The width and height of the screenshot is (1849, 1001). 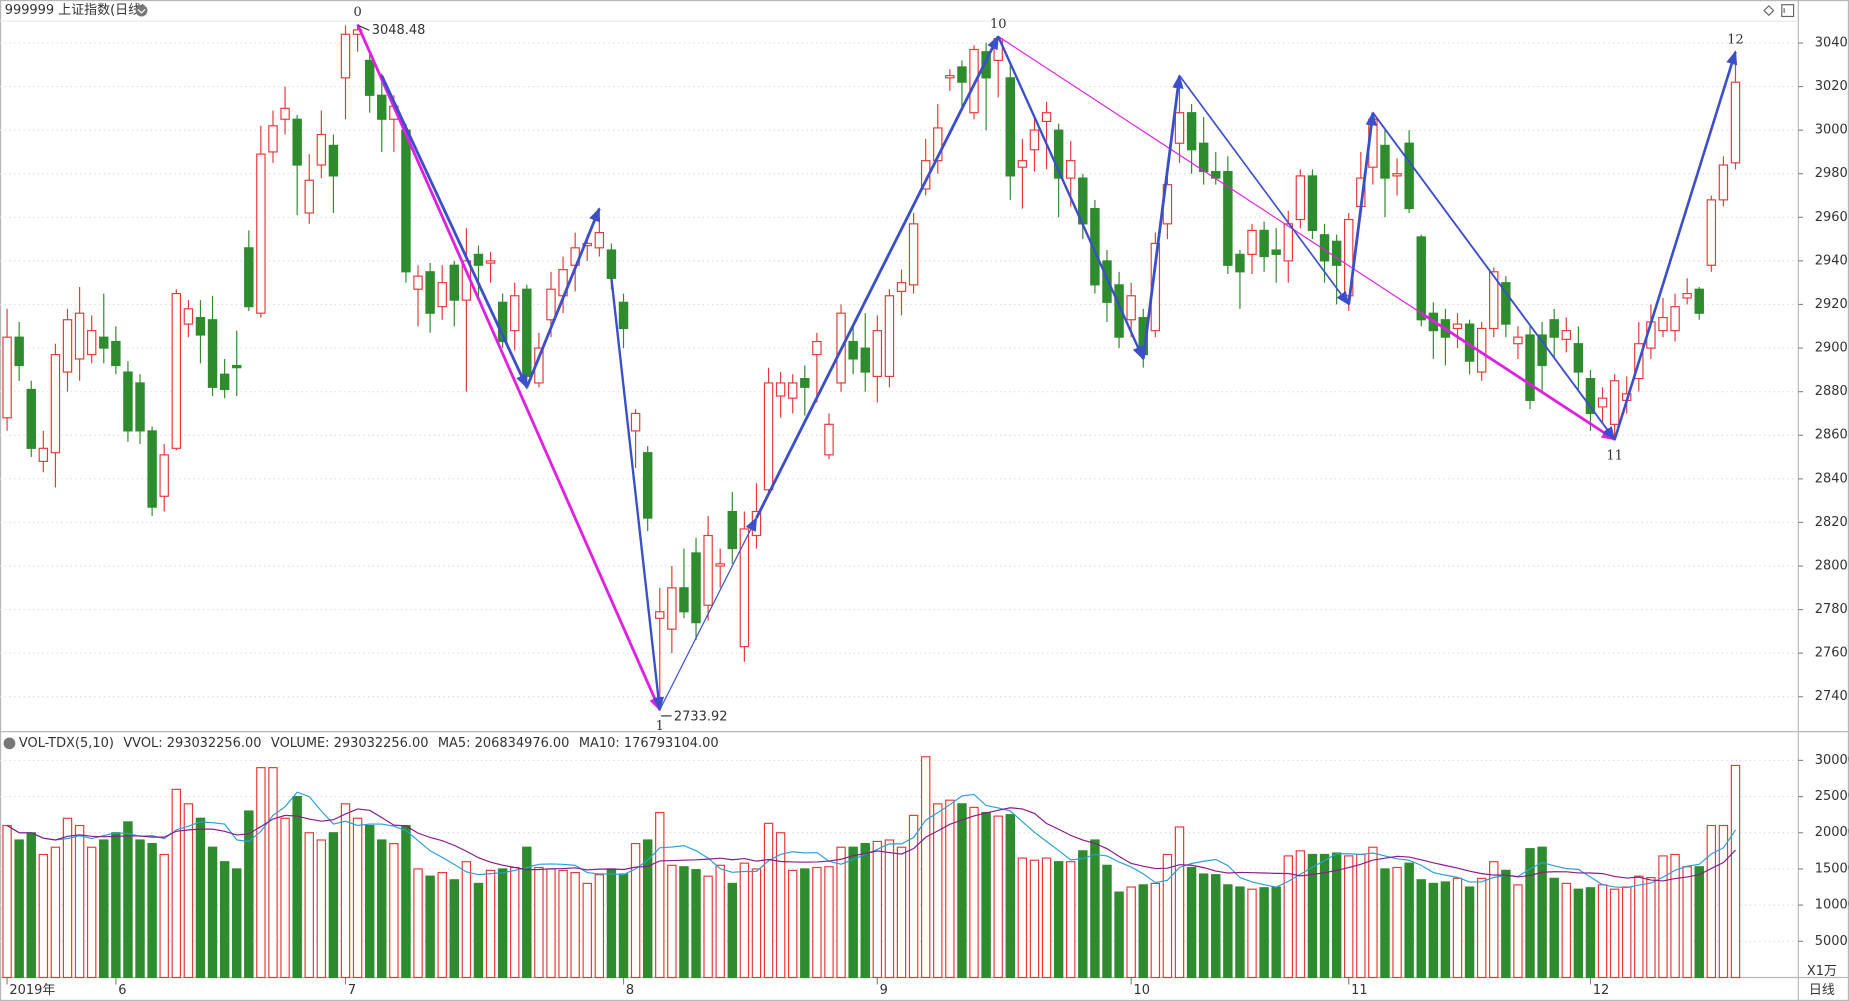 I want to click on title-dropdown, so click(x=141, y=10).